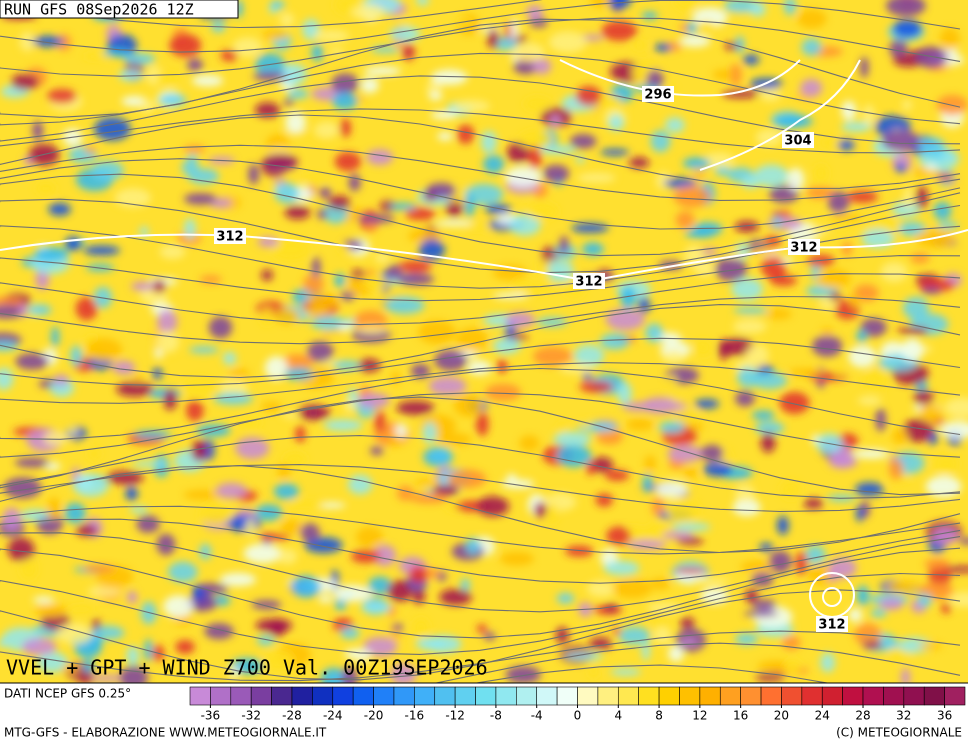 Image resolution: width=968 pixels, height=749 pixels. I want to click on colorbar-tick-label: -4, so click(537, 716).